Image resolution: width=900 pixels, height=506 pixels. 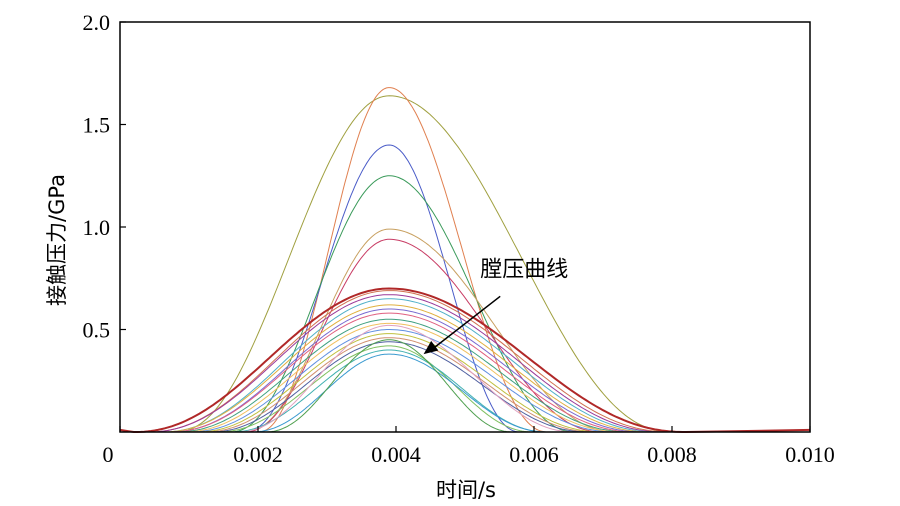 What do you see at coordinates (97, 125) in the screenshot?
I see `y-tick-label: 1.5` at bounding box center [97, 125].